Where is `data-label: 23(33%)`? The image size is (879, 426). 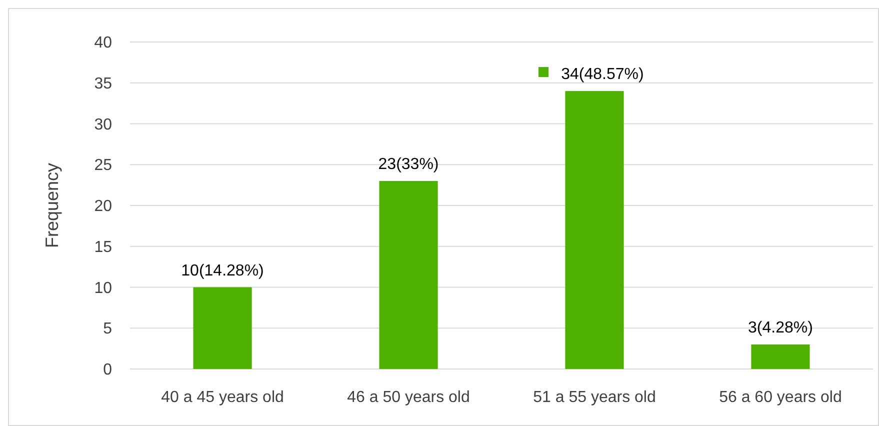 data-label: 23(33%) is located at coordinates (408, 164).